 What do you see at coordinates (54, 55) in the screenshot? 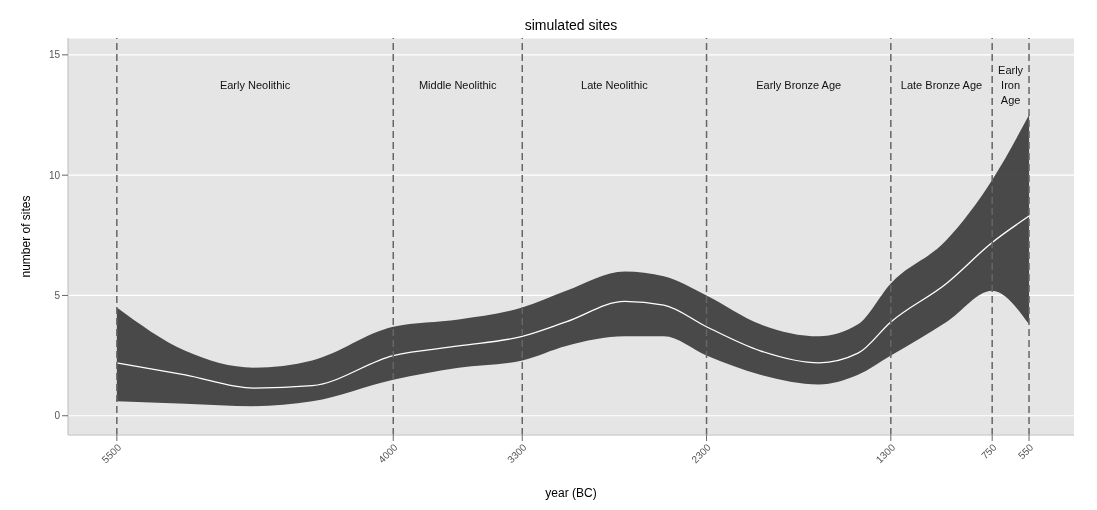
I see `y-tick-label: 15` at bounding box center [54, 55].